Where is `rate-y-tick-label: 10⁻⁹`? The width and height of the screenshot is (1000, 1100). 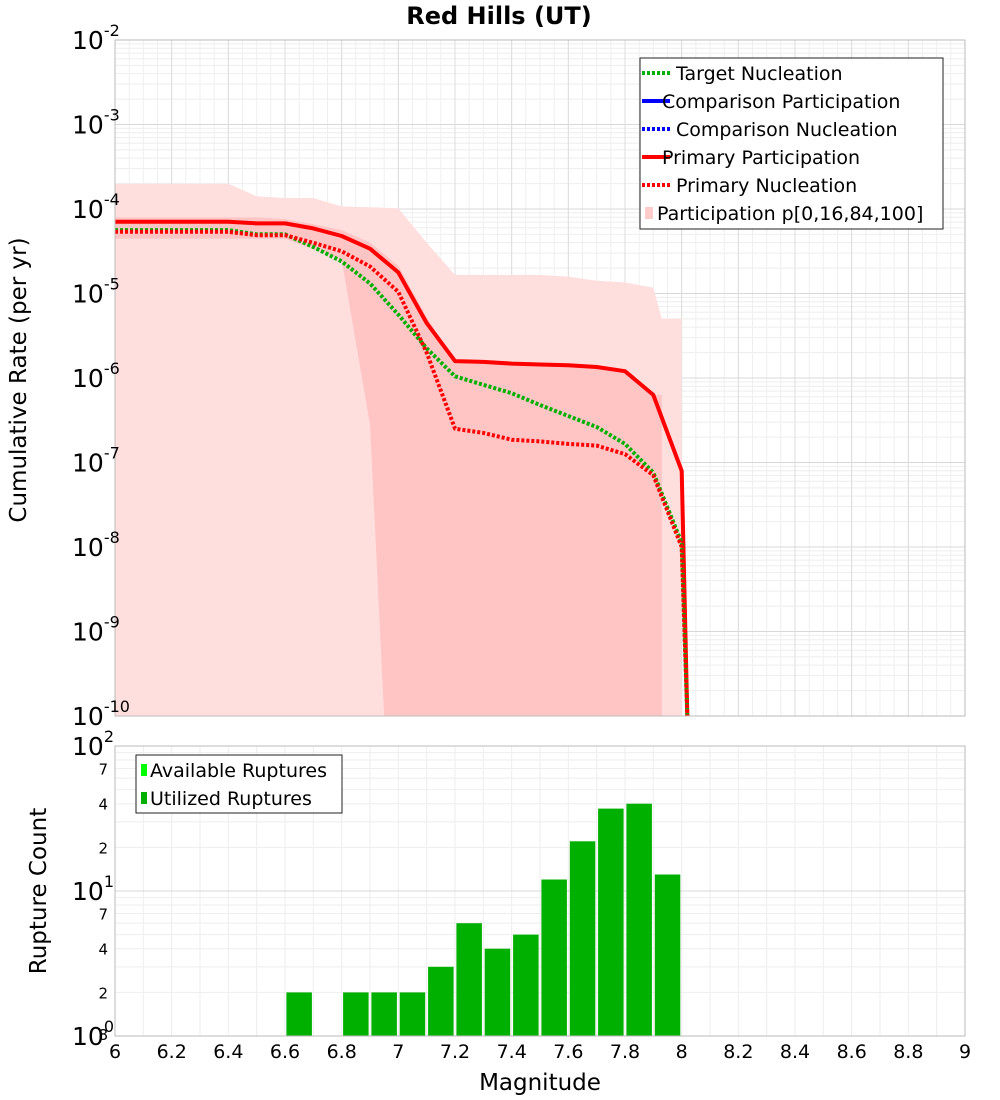
rate-y-tick-label: 10⁻⁹ is located at coordinates (96, 630).